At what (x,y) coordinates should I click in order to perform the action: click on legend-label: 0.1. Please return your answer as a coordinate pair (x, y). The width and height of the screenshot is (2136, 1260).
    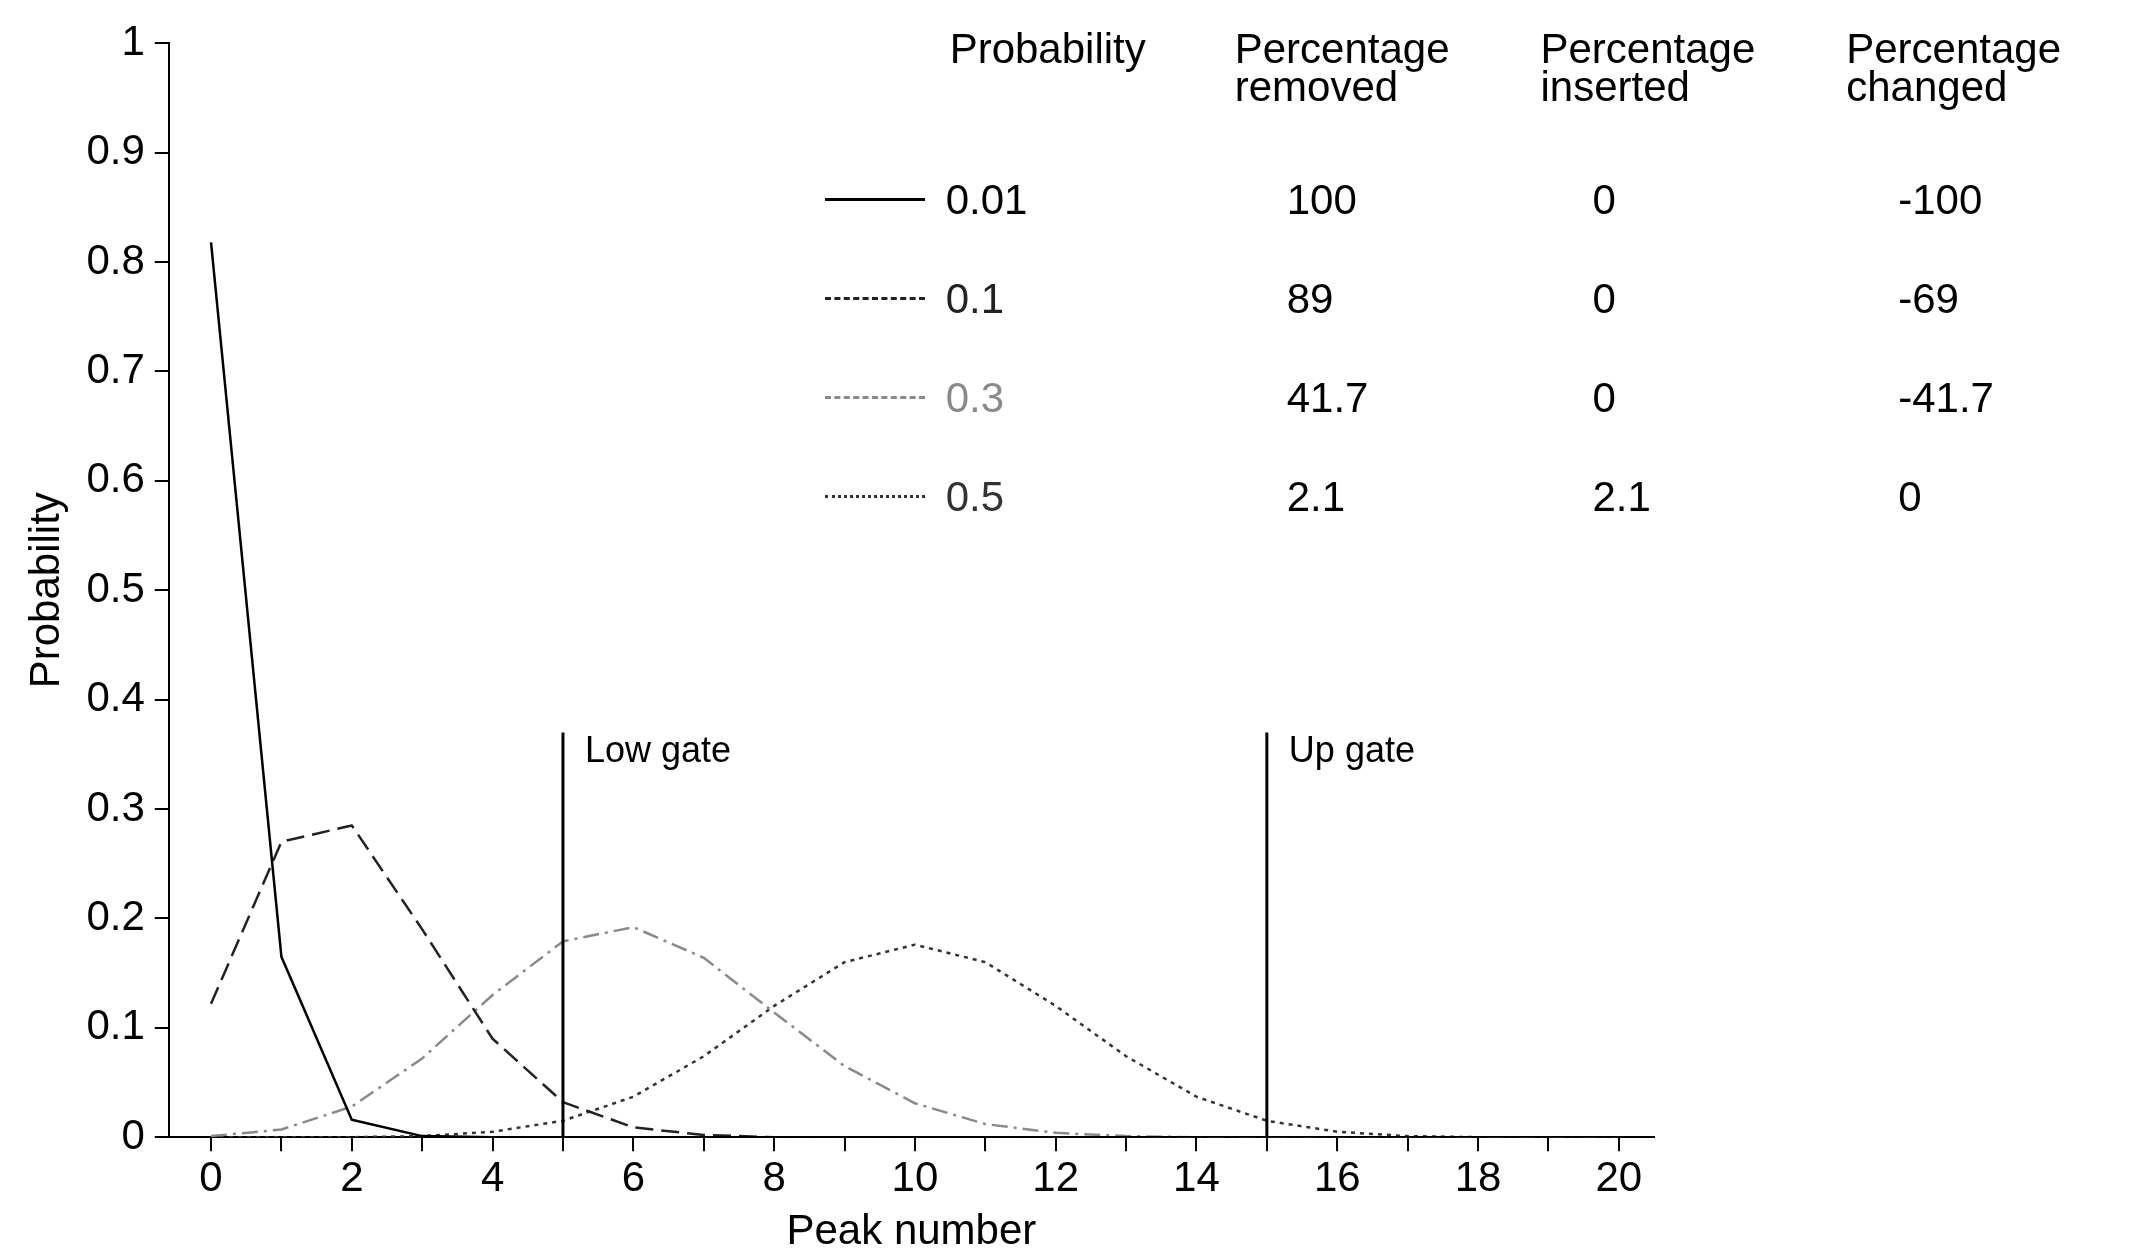
    Looking at the image, I should click on (975, 298).